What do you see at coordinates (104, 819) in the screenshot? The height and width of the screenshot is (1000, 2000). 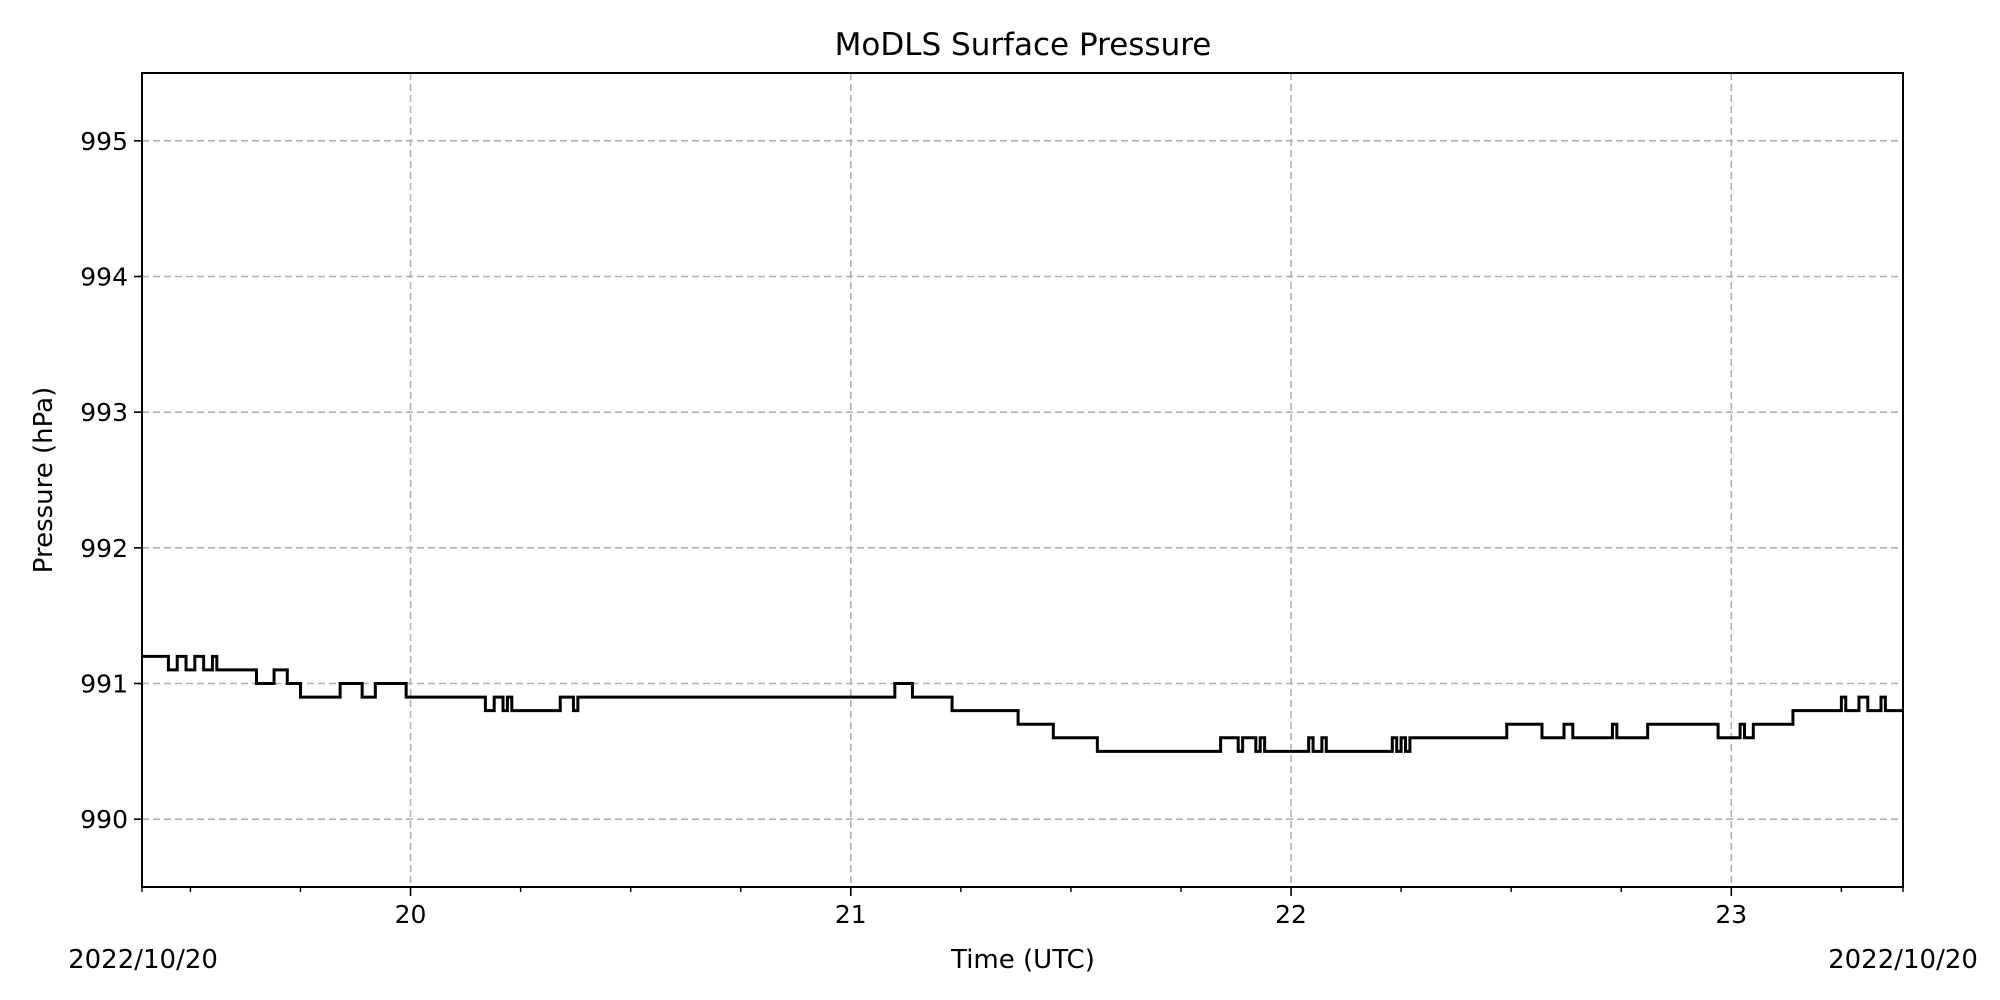 I see `y-tick-label: 990` at bounding box center [104, 819].